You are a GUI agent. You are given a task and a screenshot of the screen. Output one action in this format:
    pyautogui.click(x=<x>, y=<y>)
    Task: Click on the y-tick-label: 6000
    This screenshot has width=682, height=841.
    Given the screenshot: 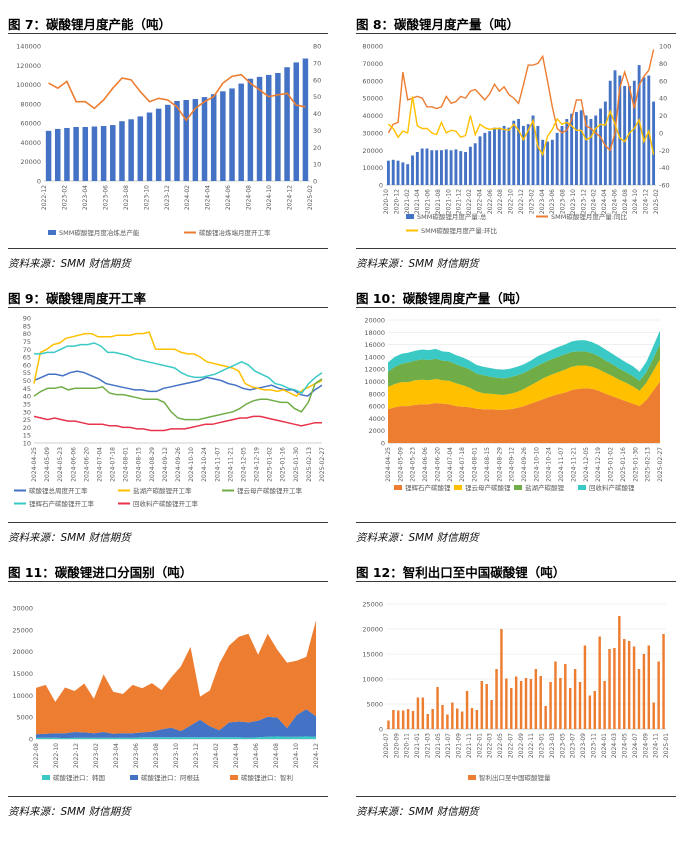 What is the action you would take?
    pyautogui.click(x=376, y=407)
    